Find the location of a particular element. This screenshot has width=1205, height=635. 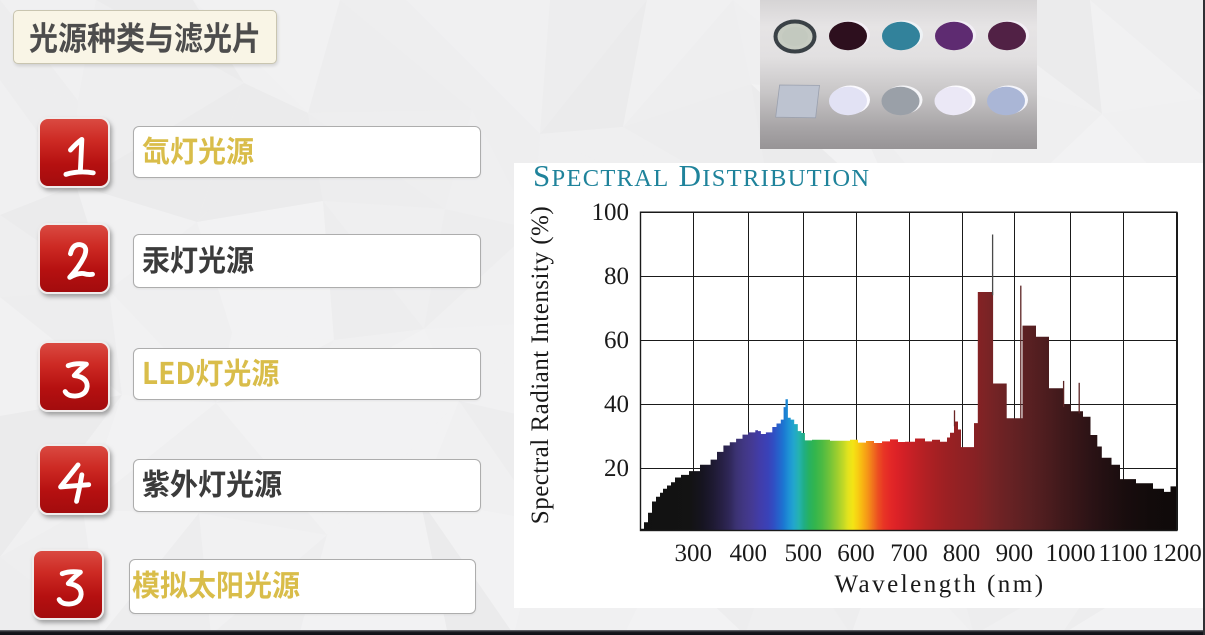

svg-text: Spectral Radiant Intensity (%) is located at coordinates (540, 365).